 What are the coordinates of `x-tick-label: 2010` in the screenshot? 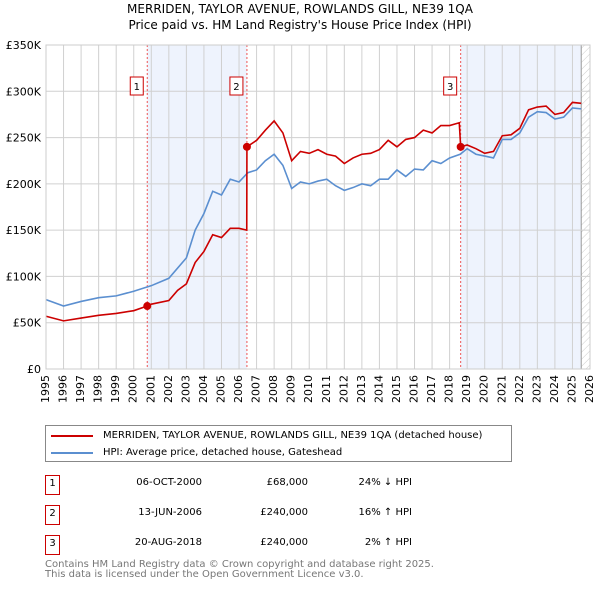 It's located at (308, 389).